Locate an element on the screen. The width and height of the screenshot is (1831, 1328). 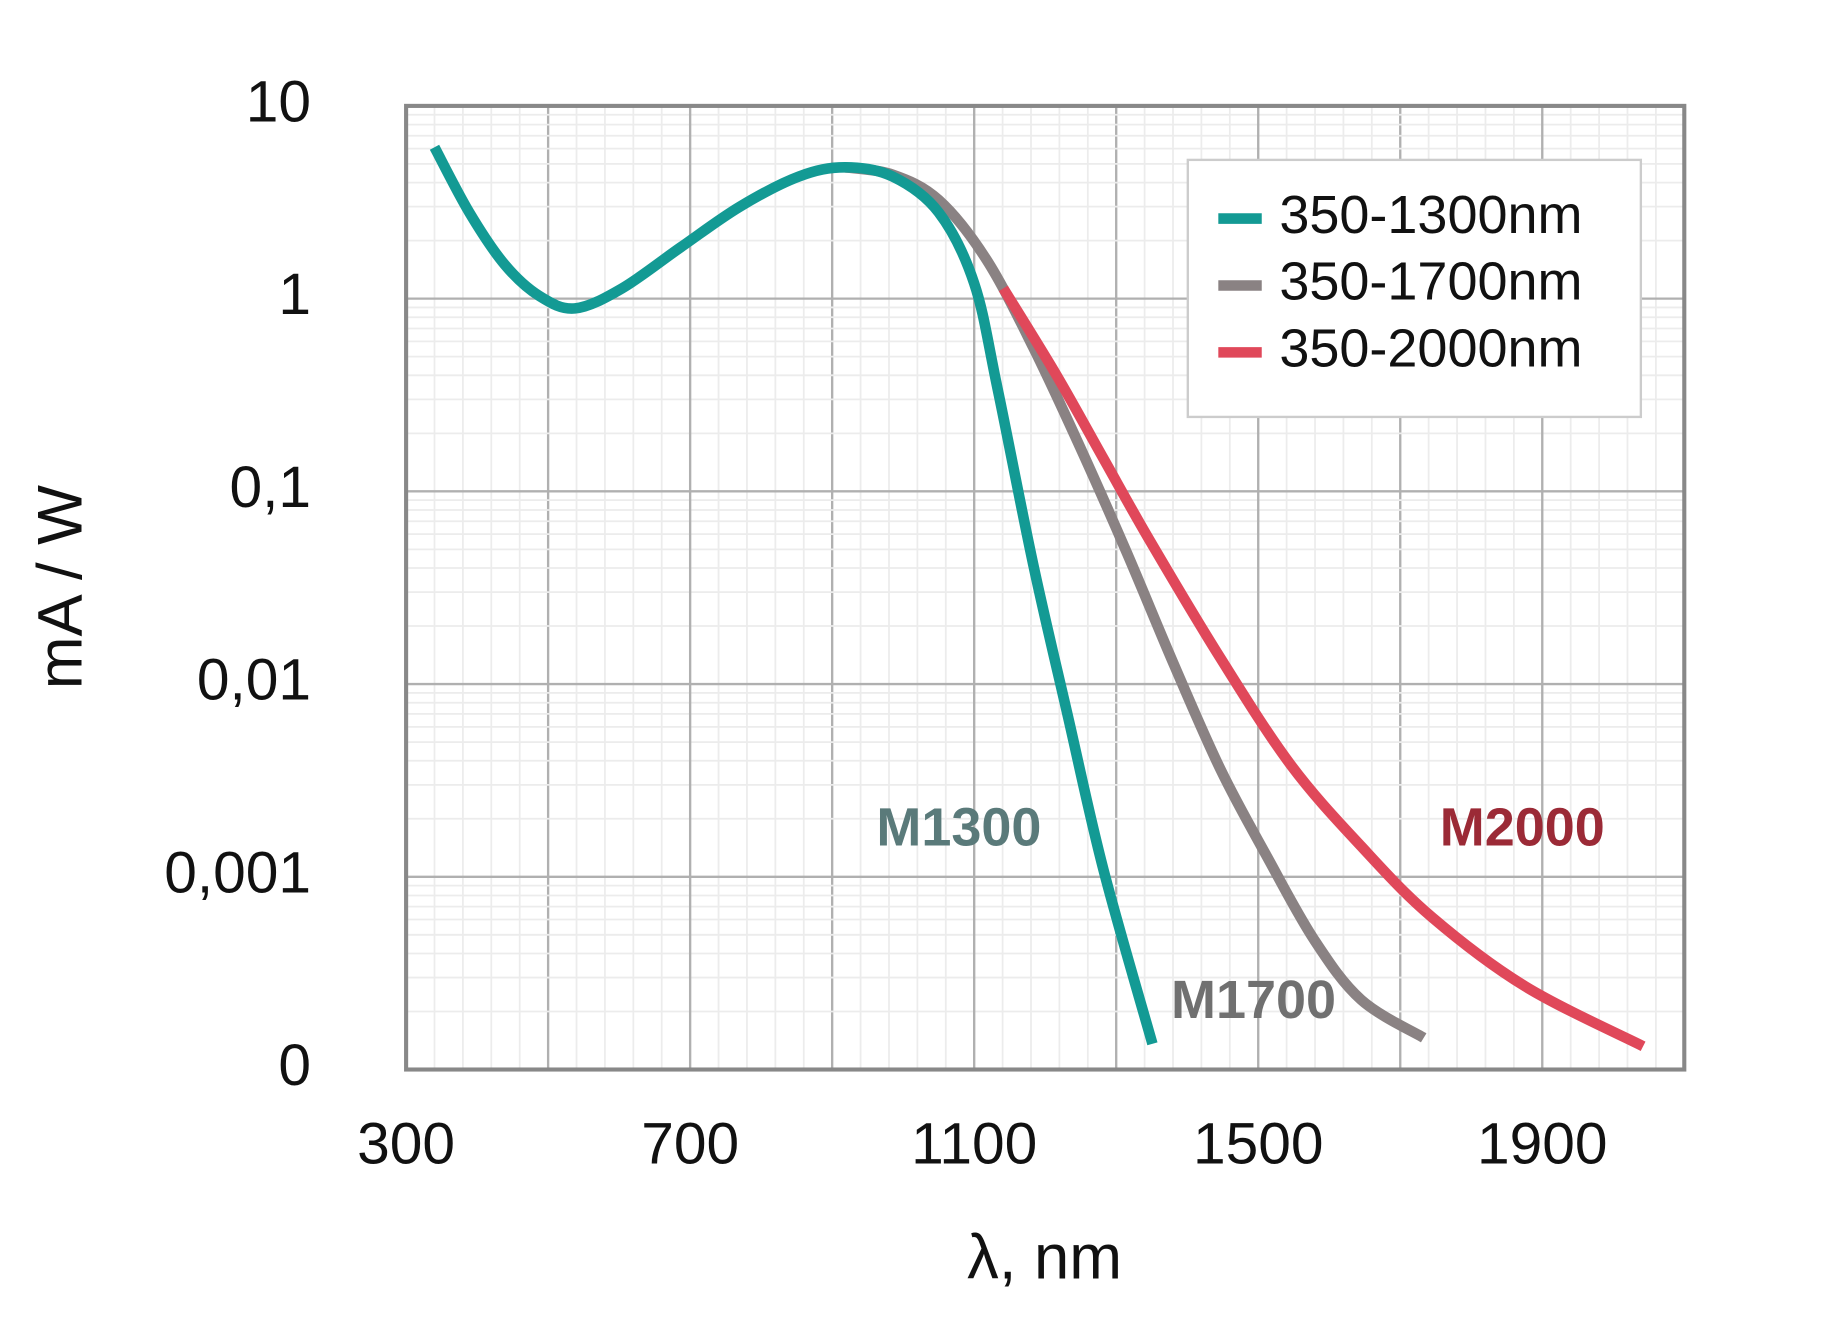
y-axis-label: mA / W is located at coordinates (60, 587).